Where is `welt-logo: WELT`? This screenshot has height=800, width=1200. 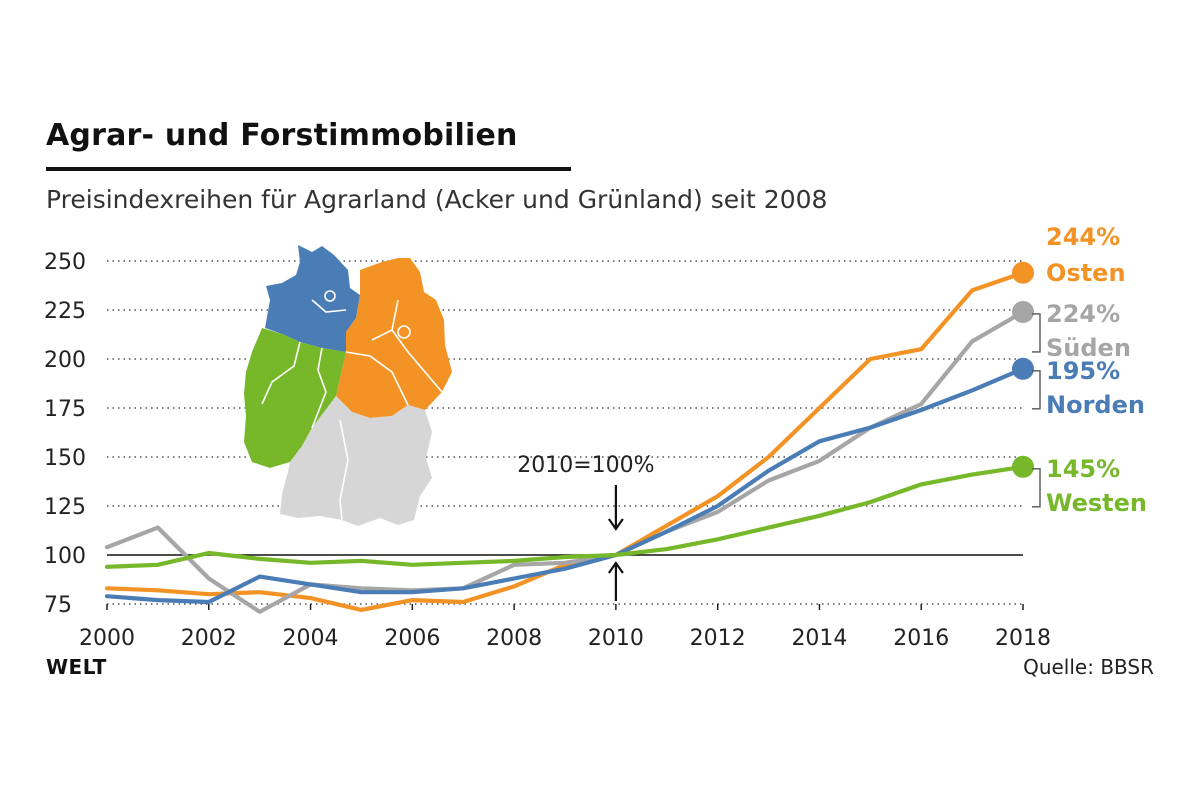 welt-logo: WELT is located at coordinates (76, 667).